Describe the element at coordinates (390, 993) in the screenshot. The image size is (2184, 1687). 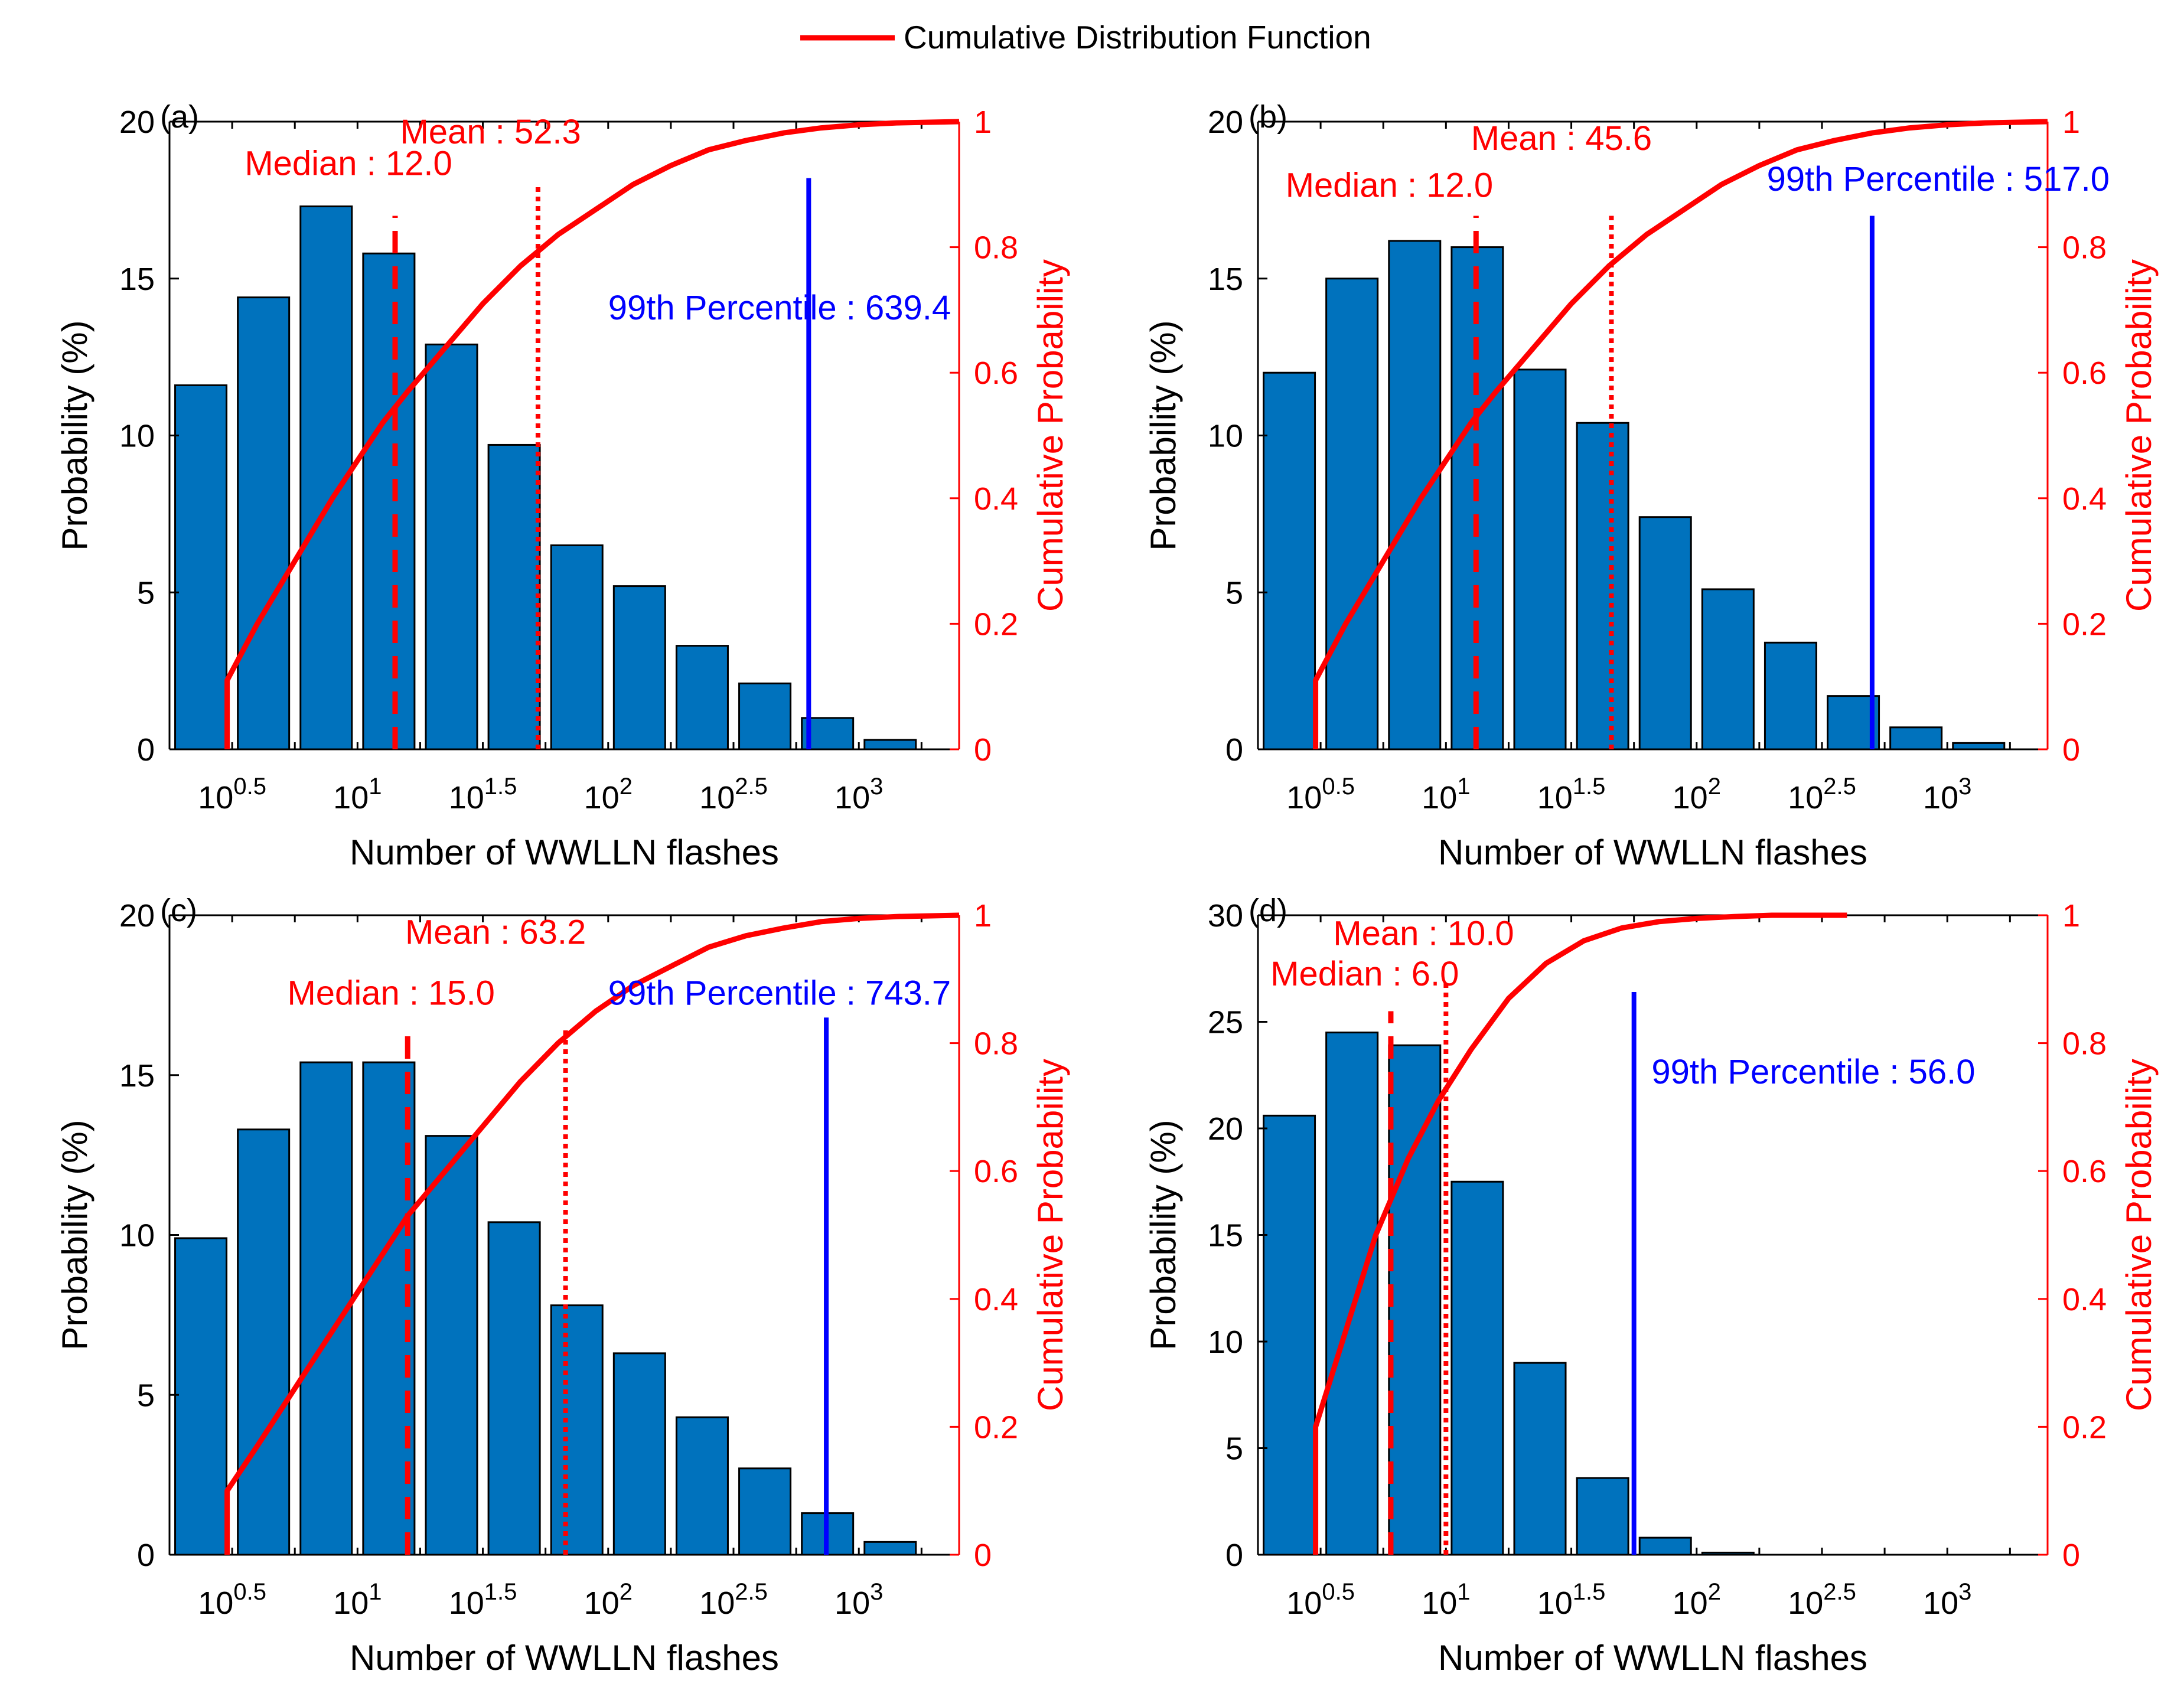
I see `median-label: Median : 15.0` at that location.